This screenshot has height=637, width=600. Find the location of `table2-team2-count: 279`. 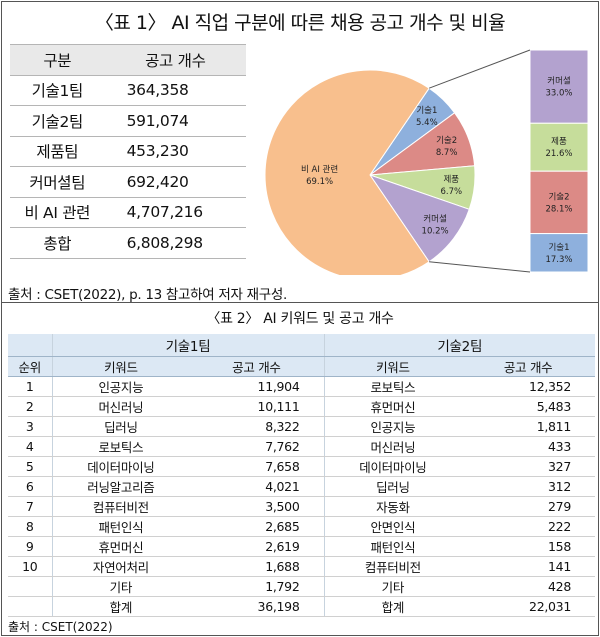

table2-team2-count: 279 is located at coordinates (528, 506).